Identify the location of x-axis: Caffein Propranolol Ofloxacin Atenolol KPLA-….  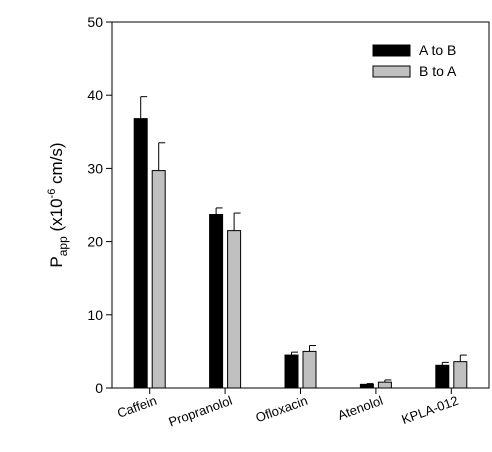
(287, 409).